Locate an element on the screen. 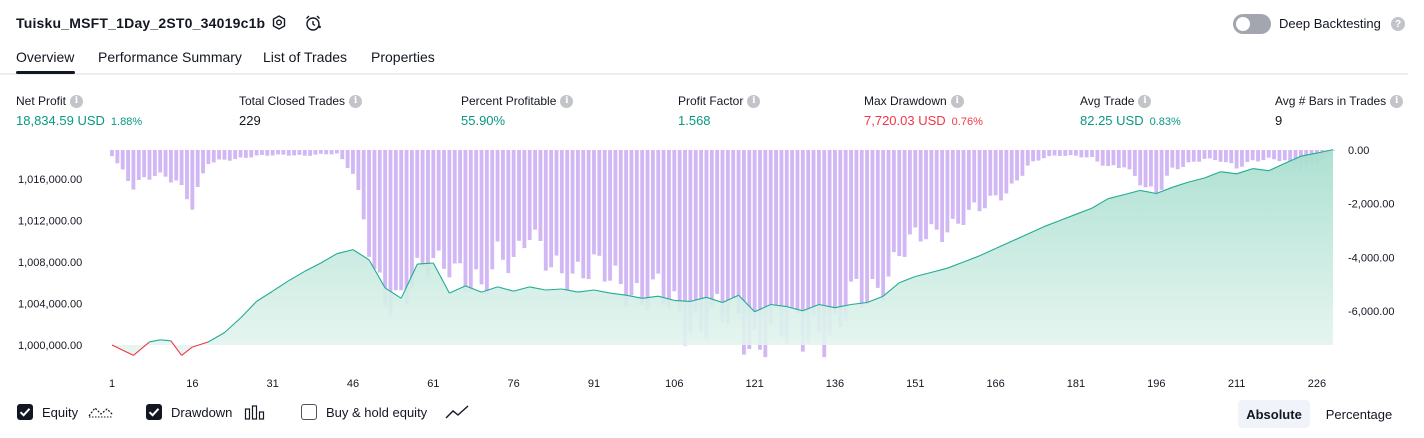 This screenshot has height=438, width=1424. tab-performance-summary: Performance Summary is located at coordinates (170, 57).